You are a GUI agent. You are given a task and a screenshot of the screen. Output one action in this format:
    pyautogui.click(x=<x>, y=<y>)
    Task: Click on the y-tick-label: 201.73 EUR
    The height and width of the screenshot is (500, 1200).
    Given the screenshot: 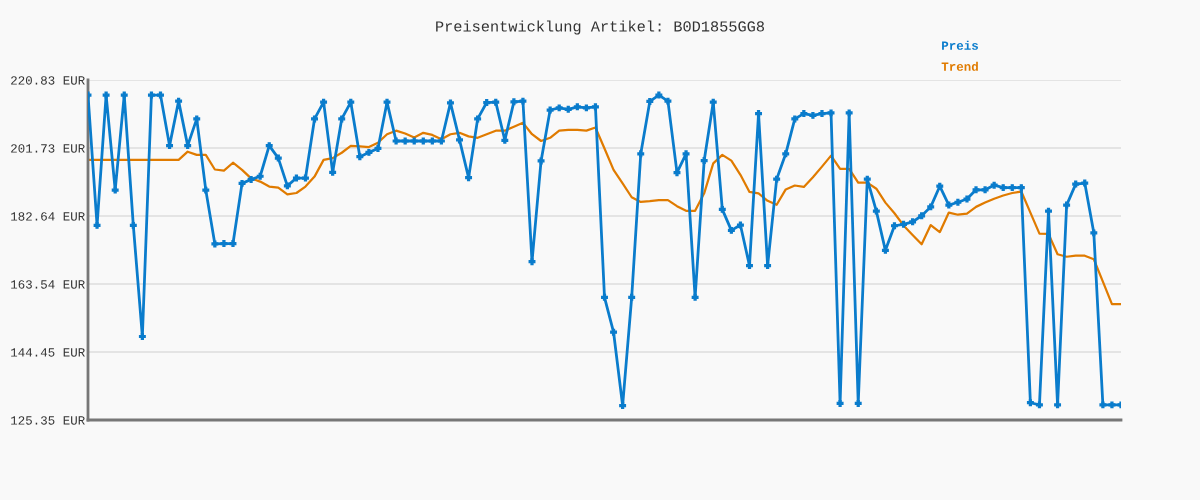 What is the action you would take?
    pyautogui.click(x=48, y=148)
    